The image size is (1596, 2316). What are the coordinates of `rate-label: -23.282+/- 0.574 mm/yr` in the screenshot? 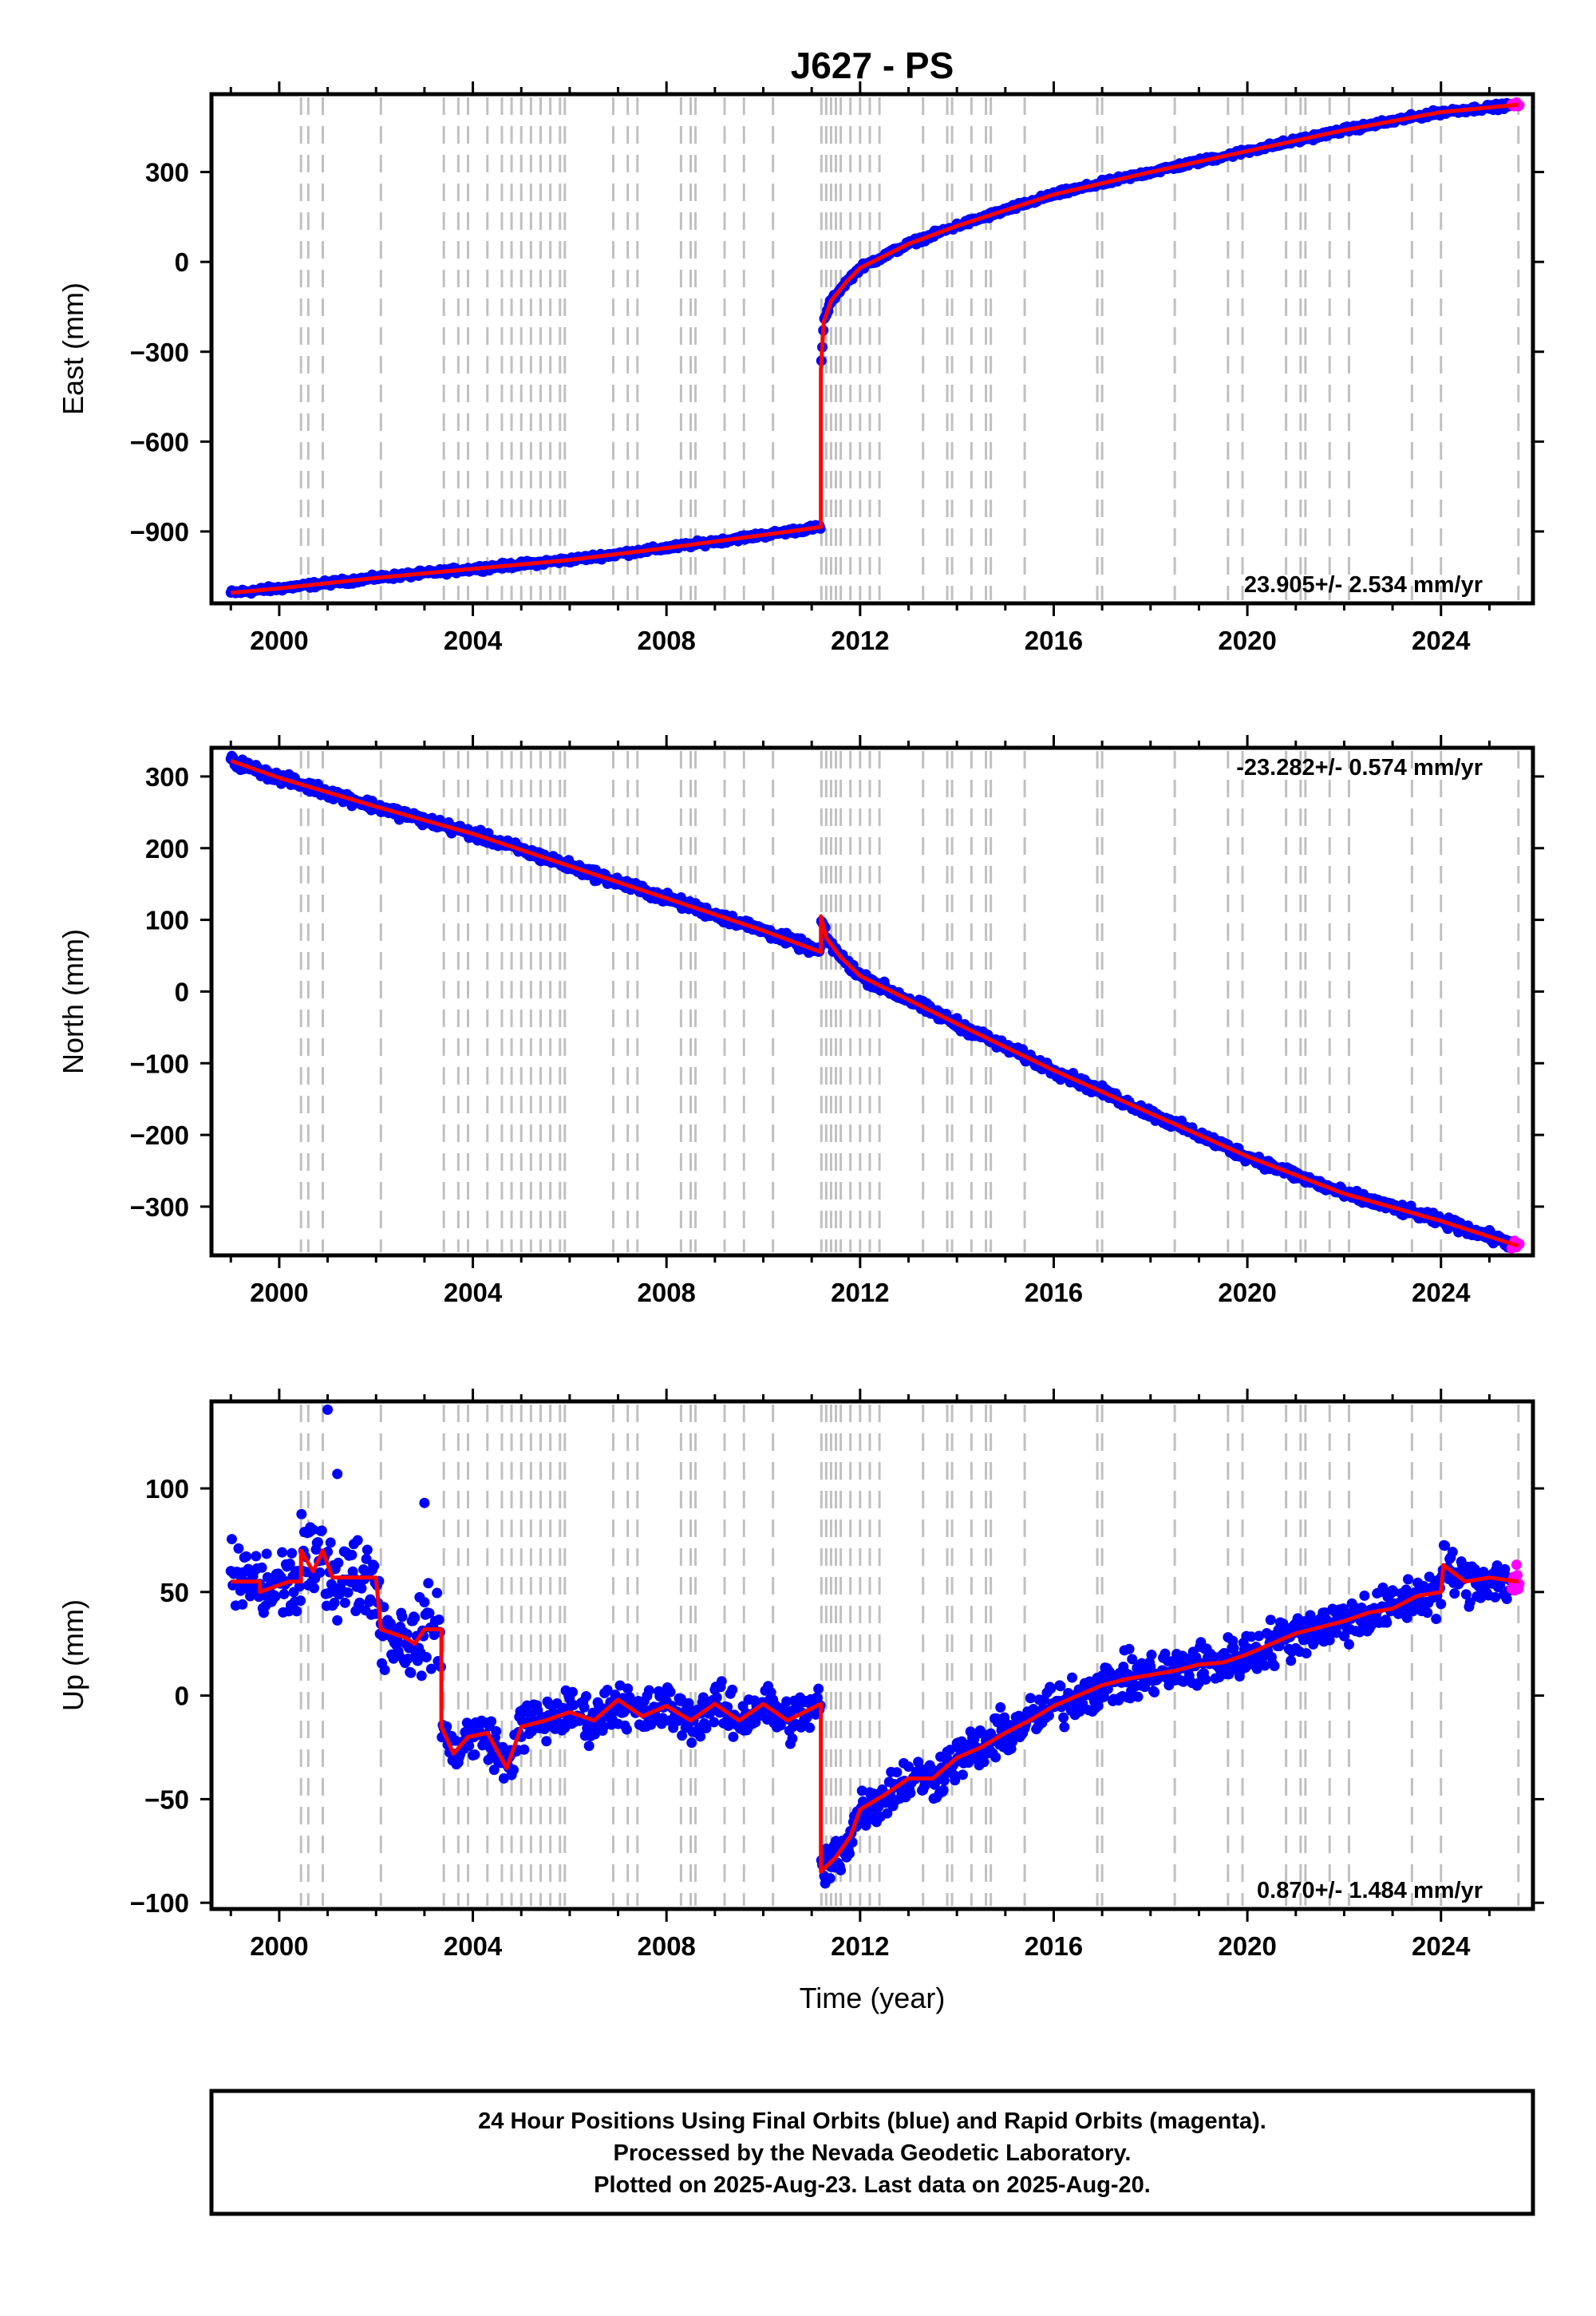 It's located at (1359, 768).